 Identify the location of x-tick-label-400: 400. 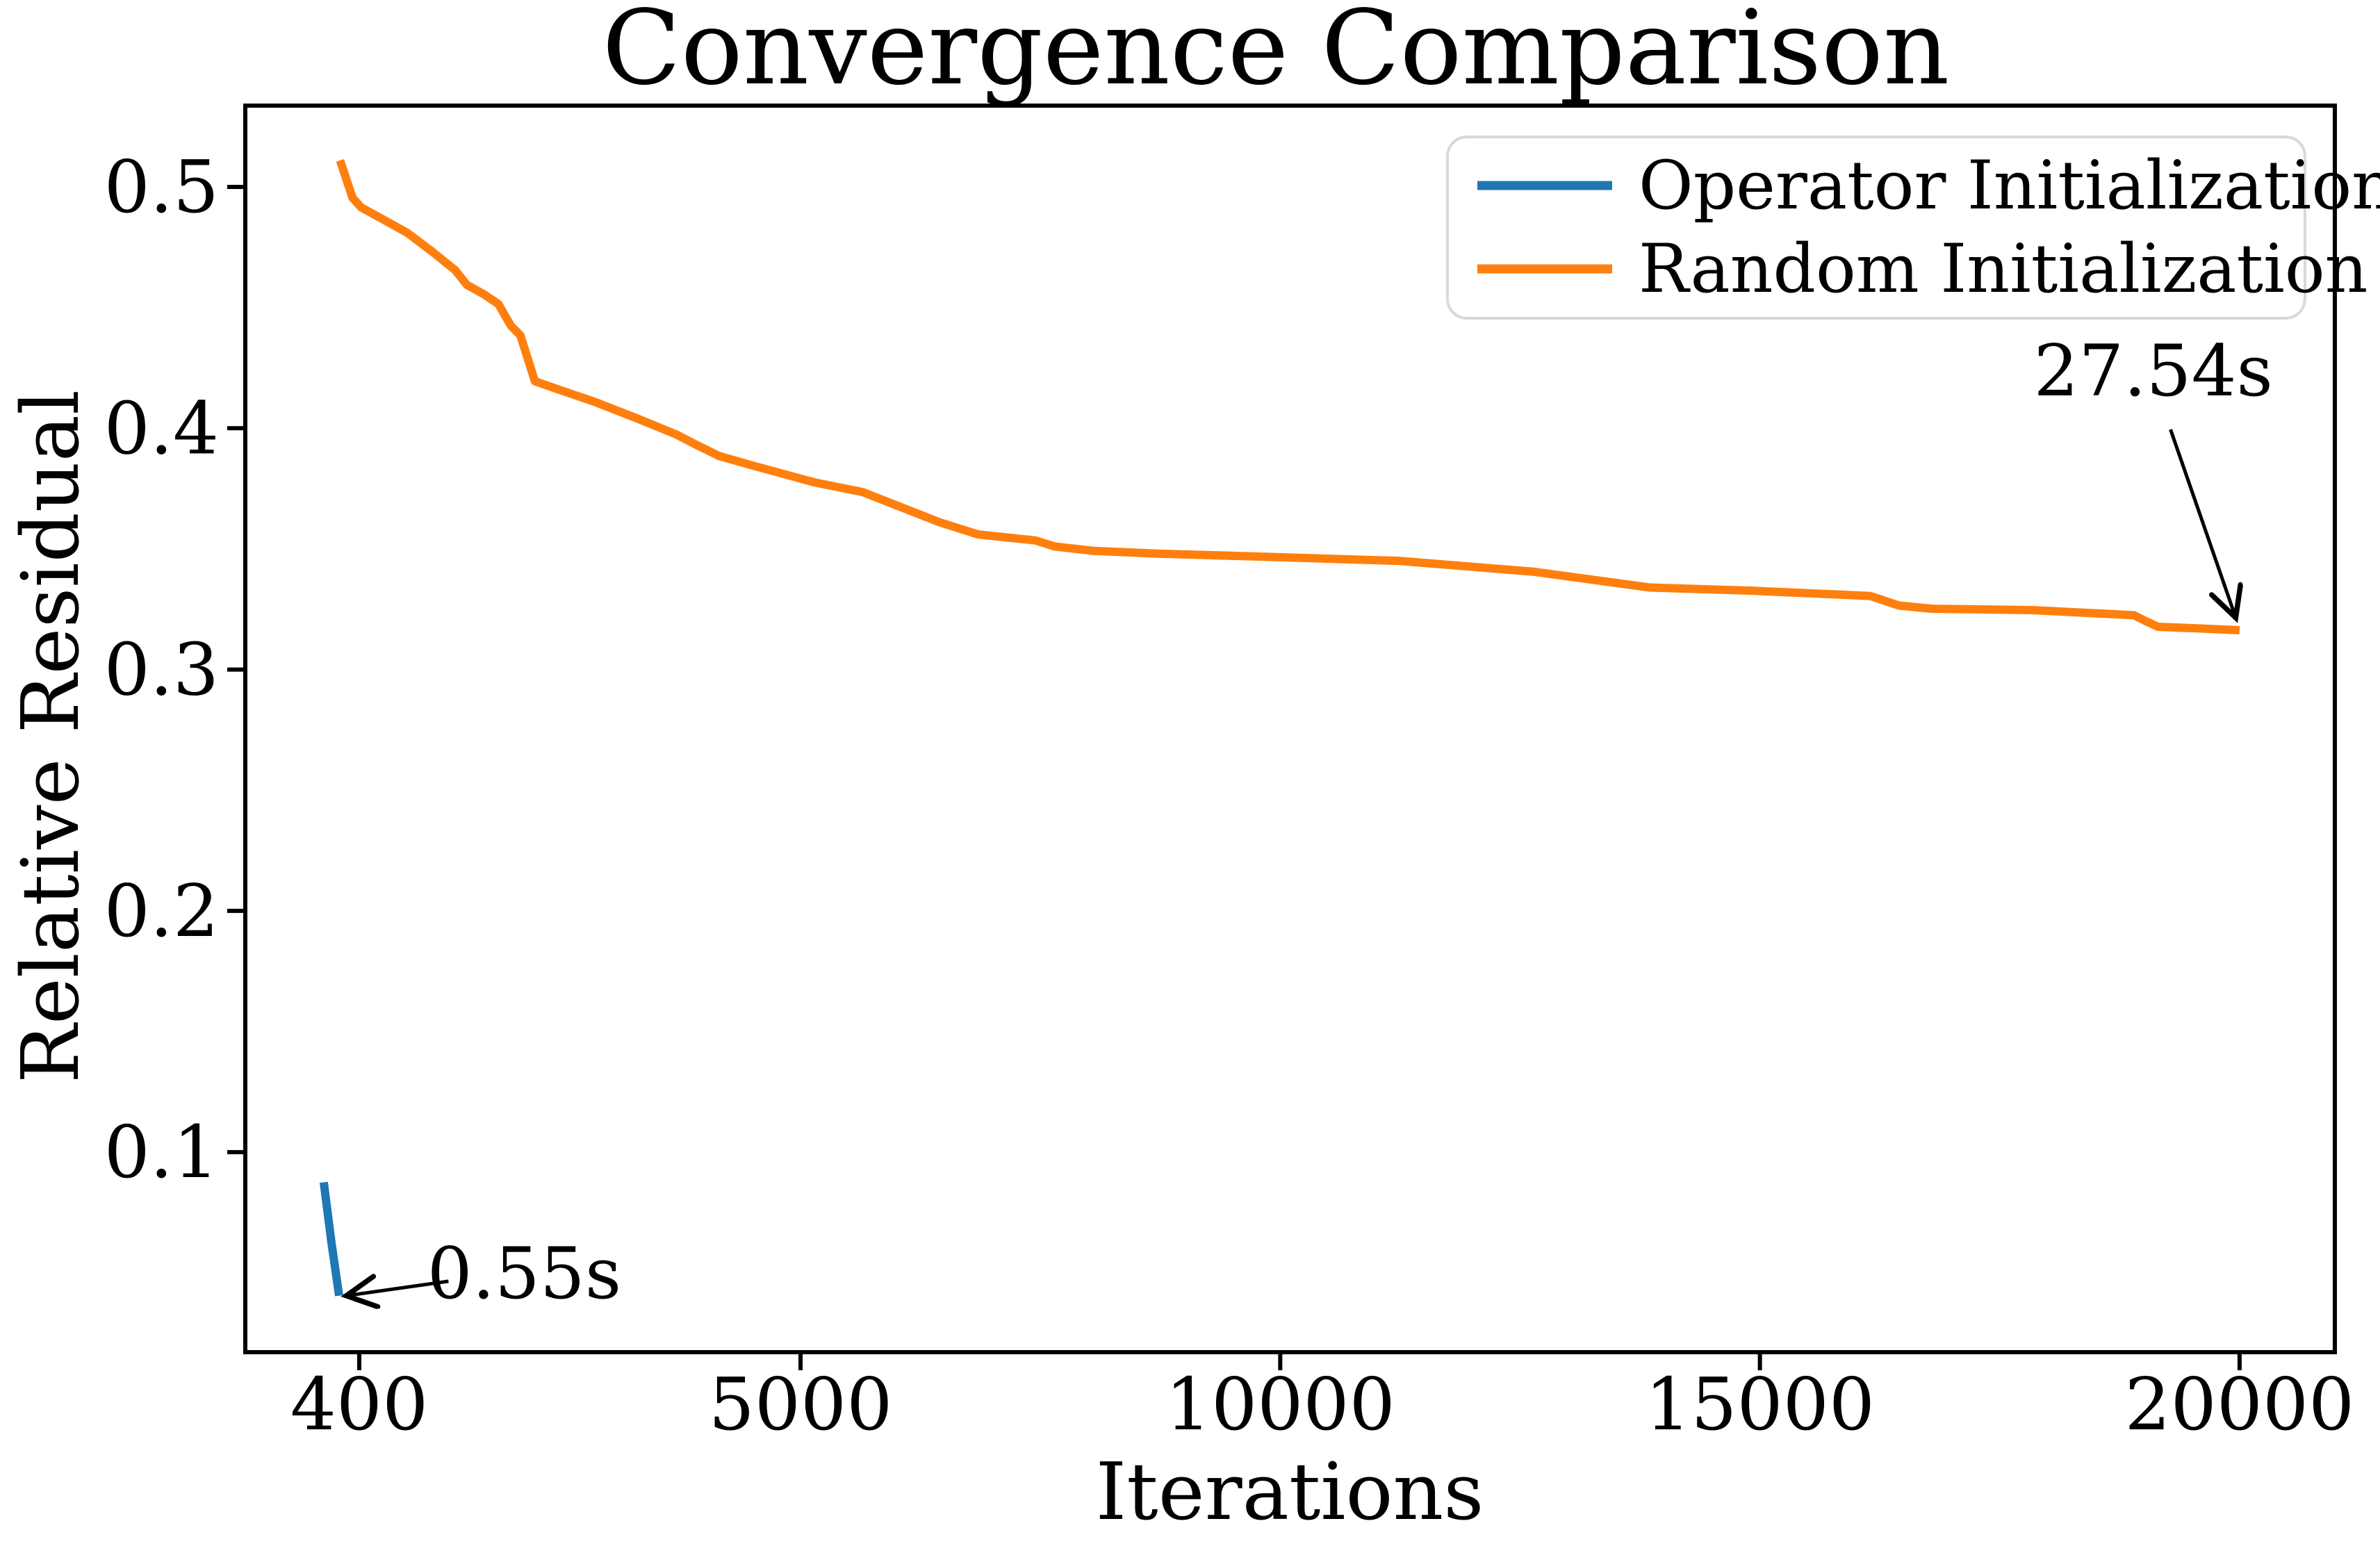
(359, 1405).